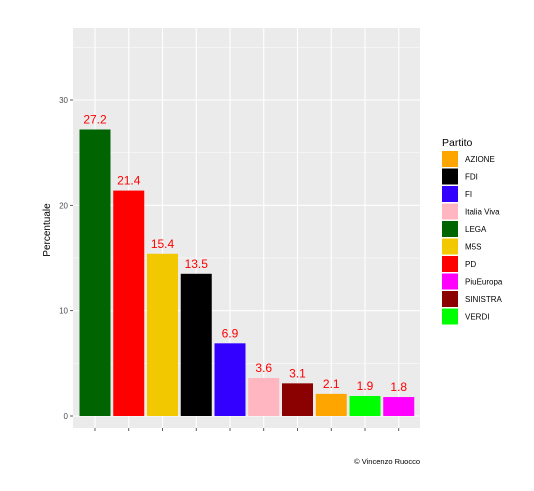  What do you see at coordinates (473, 247) in the screenshot?
I see `legend-label: M5S` at bounding box center [473, 247].